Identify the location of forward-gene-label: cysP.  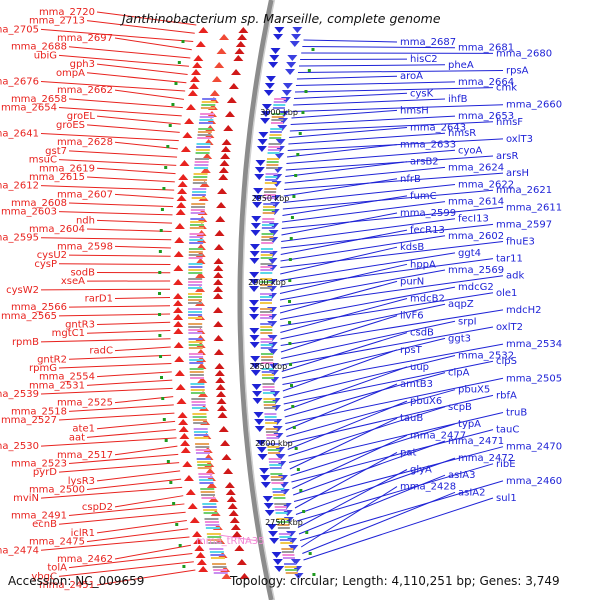
(45, 264).